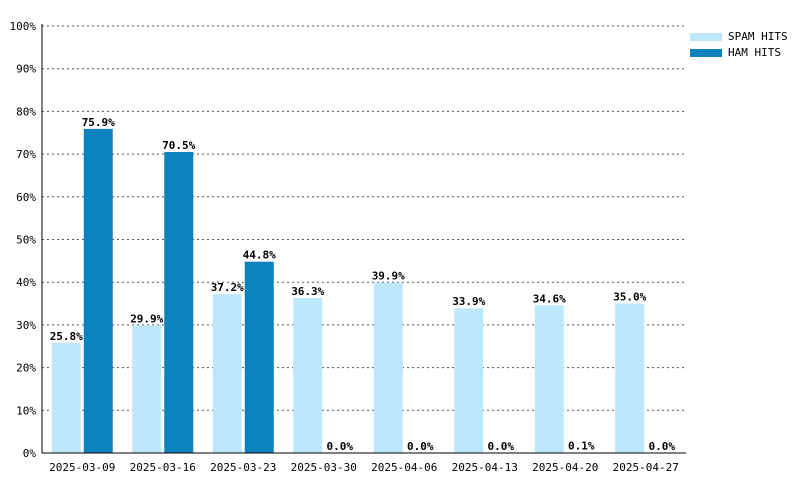 The image size is (800, 480). Describe the element at coordinates (468, 301) in the screenshot. I see `spam-data-label: 33.9%` at that location.